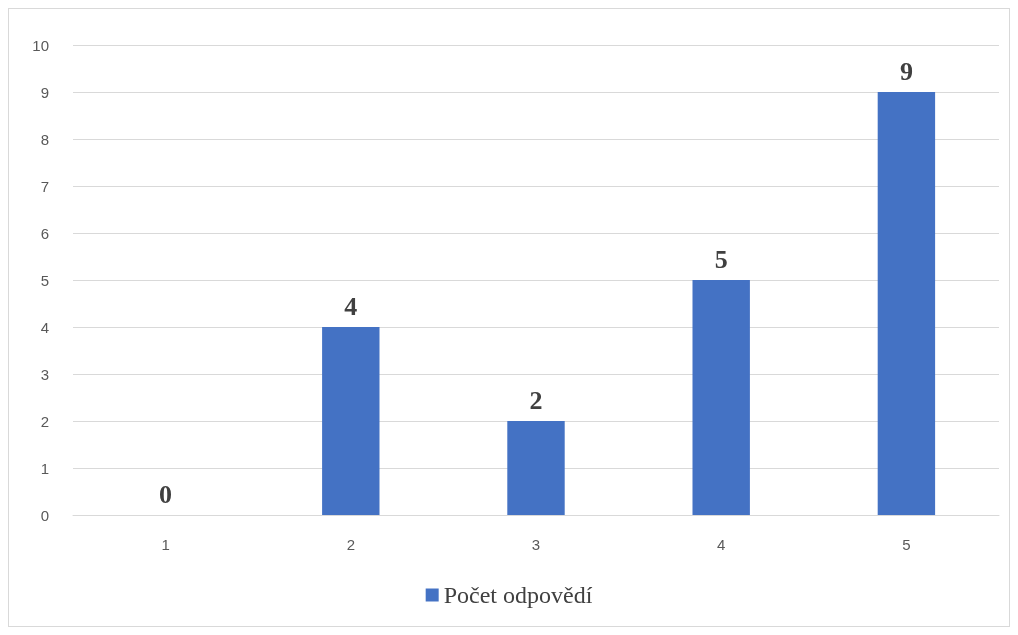 The height and width of the screenshot is (635, 1018). I want to click on y-tick-label: 0, so click(44, 515).